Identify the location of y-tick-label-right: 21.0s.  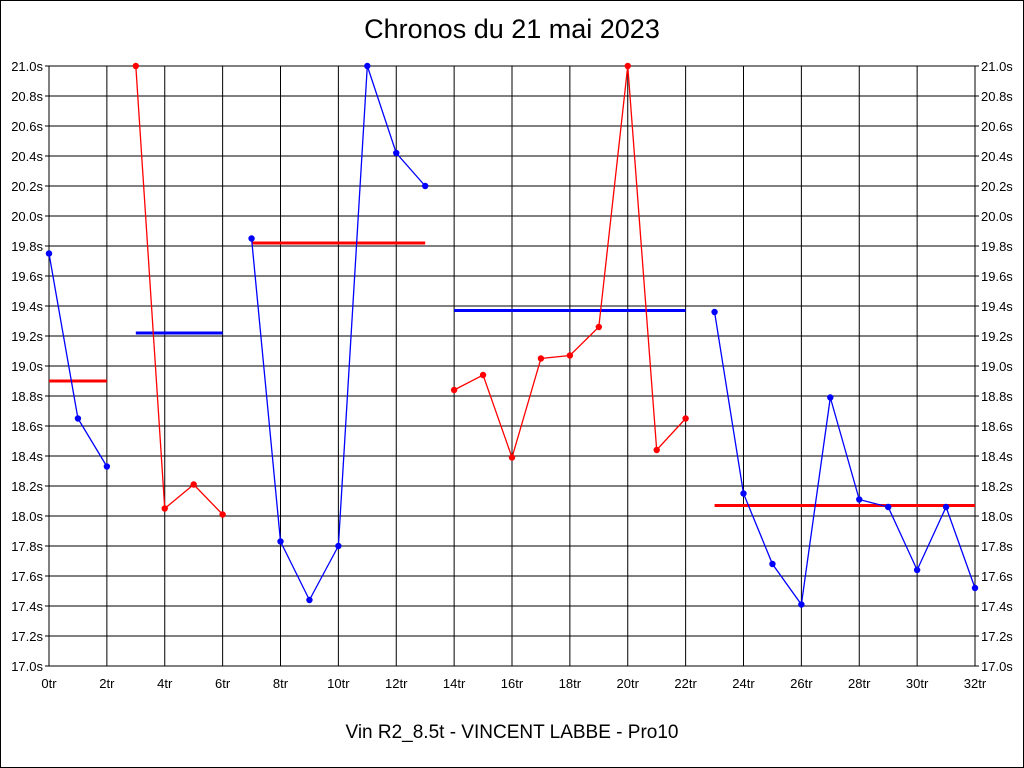
(997, 66).